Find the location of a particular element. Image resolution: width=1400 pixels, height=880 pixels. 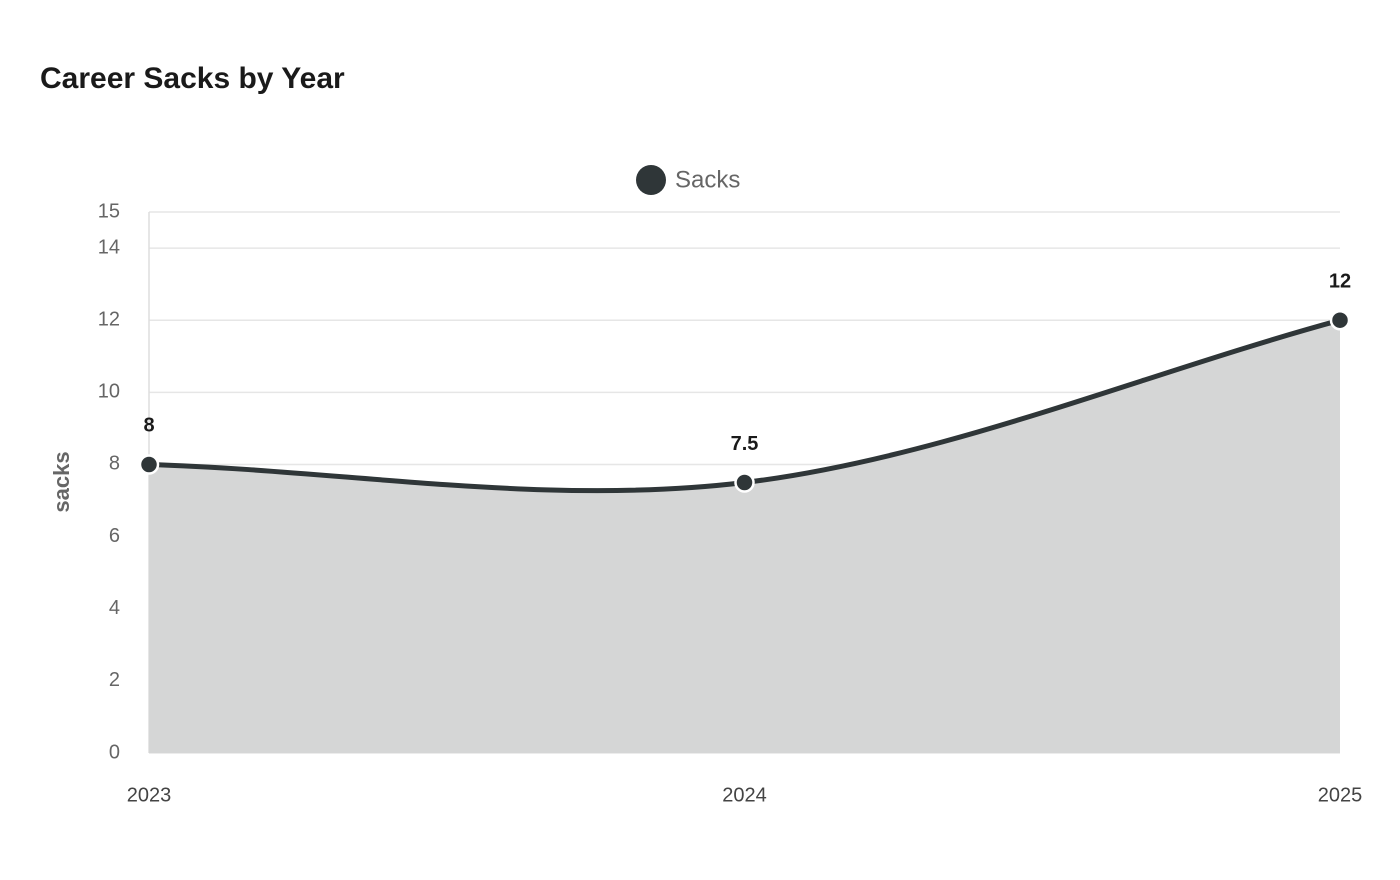

data-label: 7.5 is located at coordinates (745, 444).